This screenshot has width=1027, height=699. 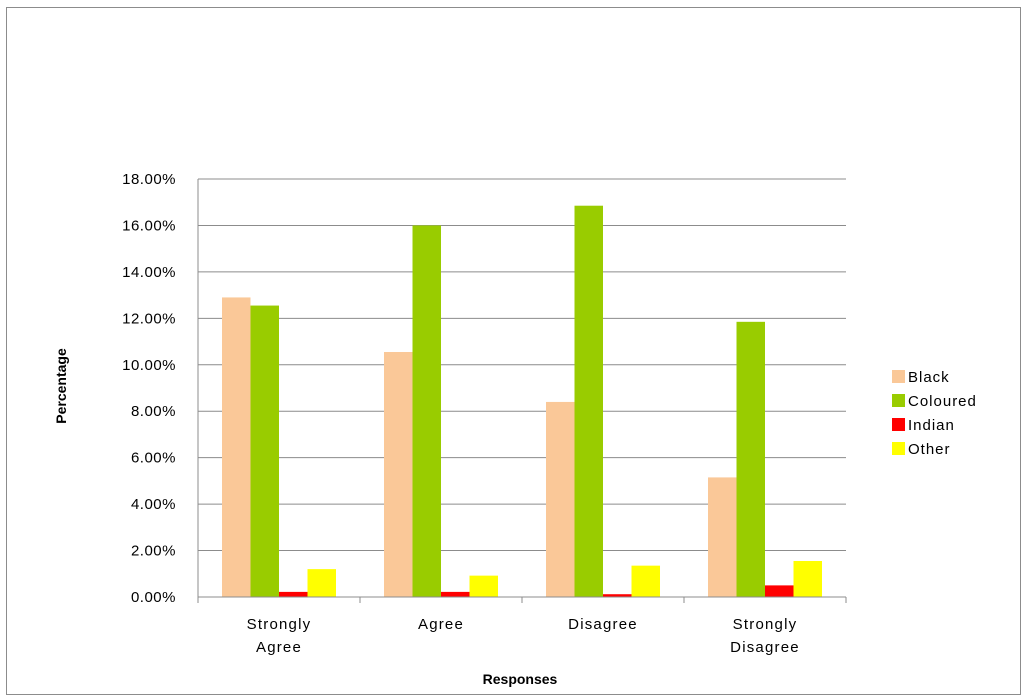 What do you see at coordinates (929, 449) in the screenshot?
I see `legend-label: Other` at bounding box center [929, 449].